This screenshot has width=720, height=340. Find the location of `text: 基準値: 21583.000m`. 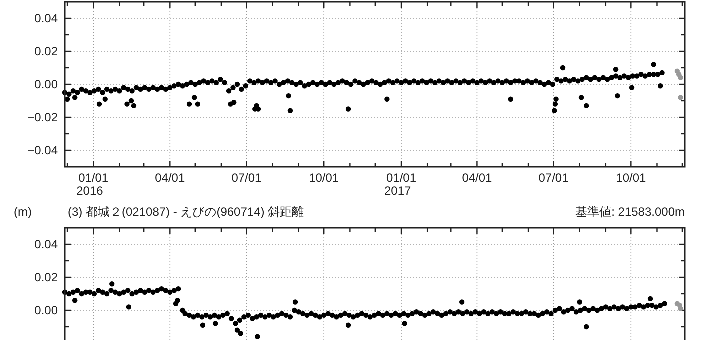

text: 基準値: 21583.000m is located at coordinates (630, 212).